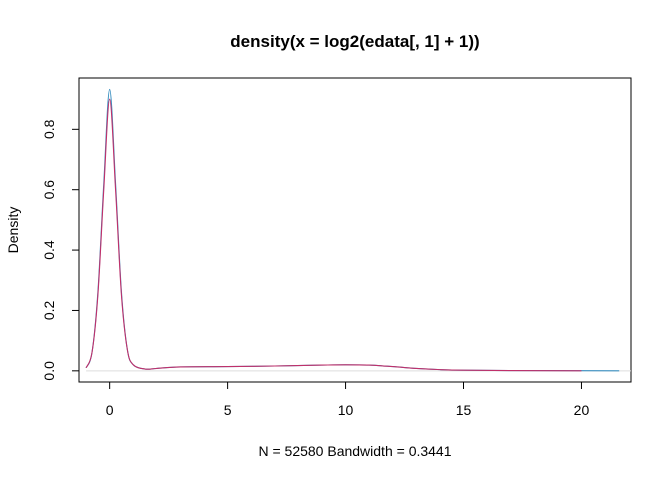 This screenshot has width=672, height=480. What do you see at coordinates (354, 41) in the screenshot?
I see `chart-title: density(x = log2(edata[, 1] + 1))` at bounding box center [354, 41].